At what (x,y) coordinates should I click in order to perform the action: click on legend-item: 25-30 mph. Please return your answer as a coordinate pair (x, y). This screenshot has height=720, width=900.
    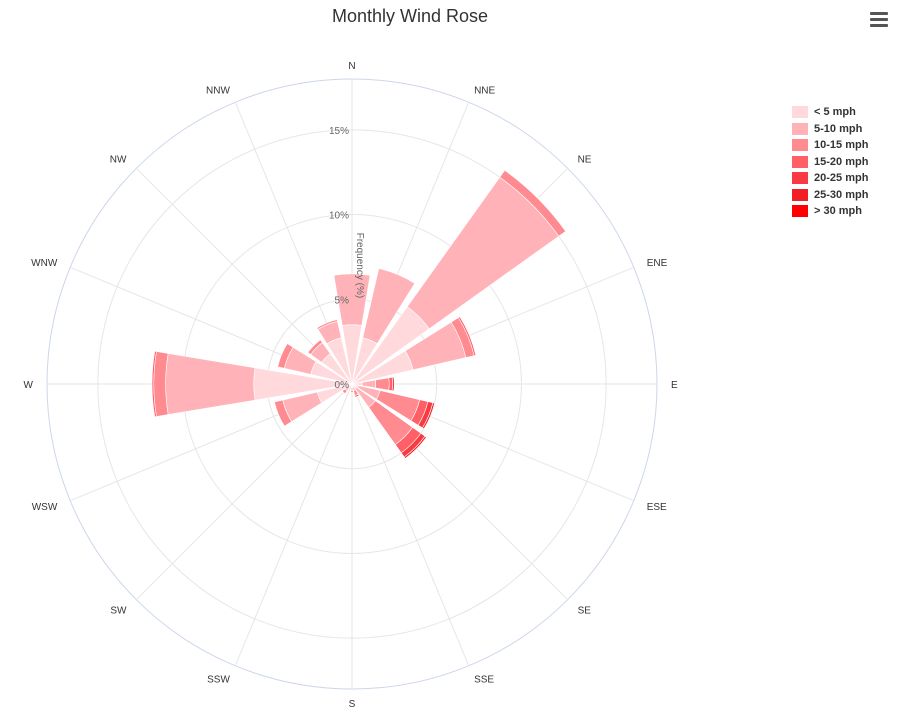
    Looking at the image, I should click on (830, 195).